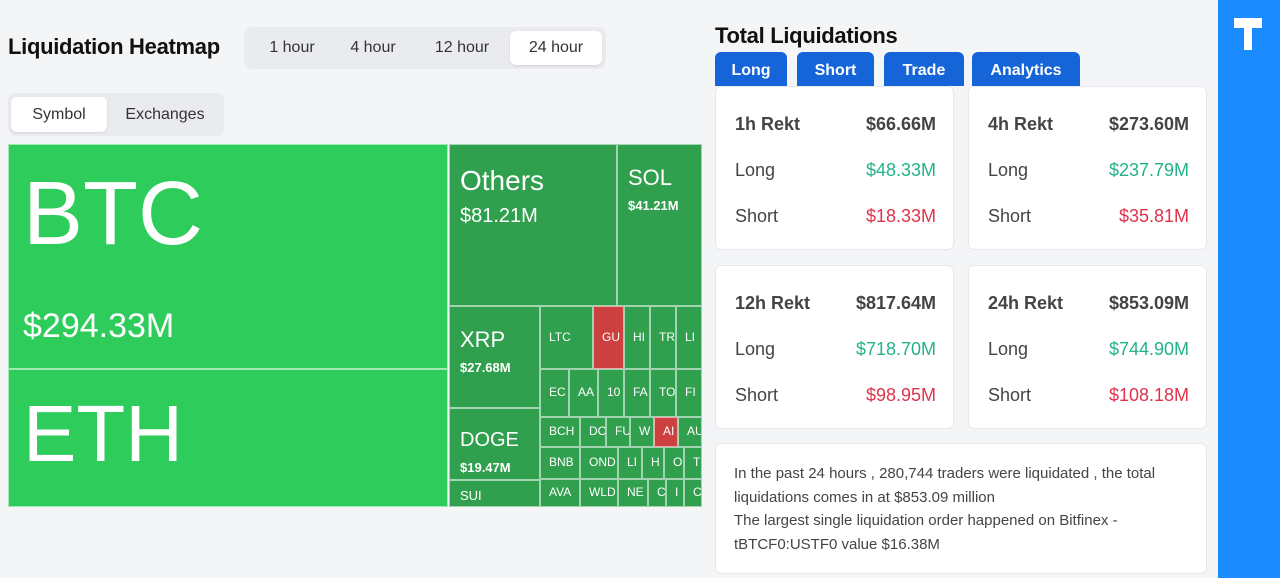  Describe the element at coordinates (292, 47) in the screenshot. I see `timeframe-button: 1 hour` at that location.